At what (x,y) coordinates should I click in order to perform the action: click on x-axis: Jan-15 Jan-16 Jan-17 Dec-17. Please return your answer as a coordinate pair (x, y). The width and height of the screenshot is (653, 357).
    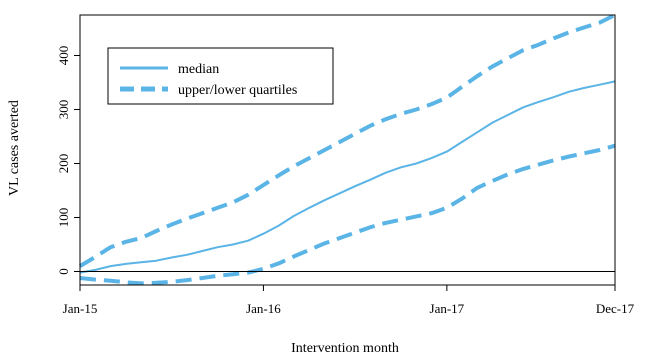
    Looking at the image, I should click on (349, 300).